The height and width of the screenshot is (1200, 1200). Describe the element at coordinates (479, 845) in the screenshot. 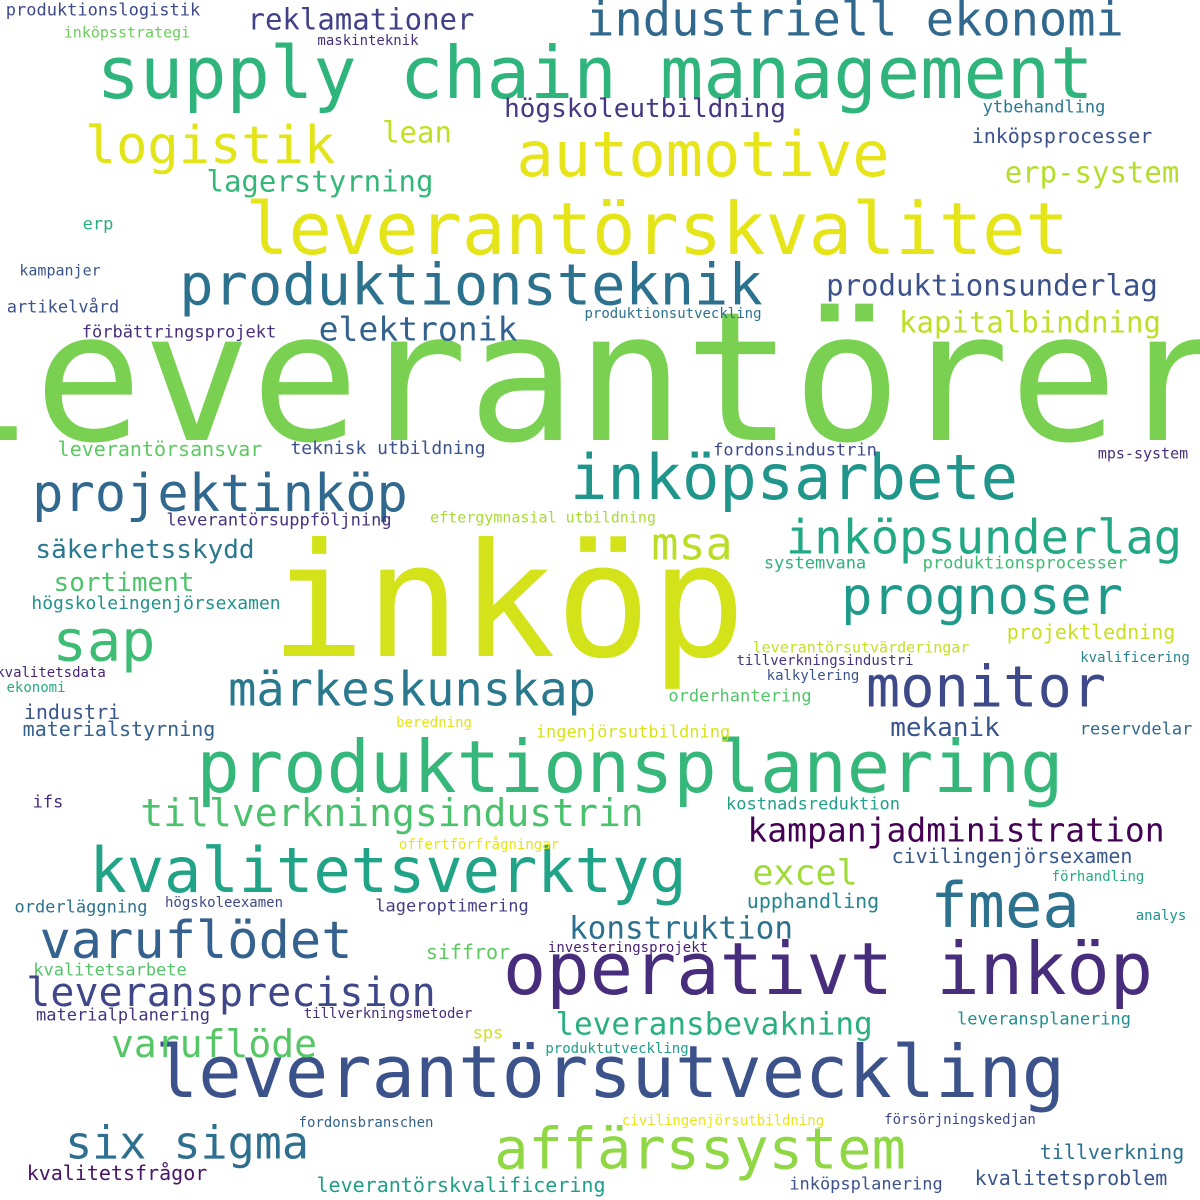

I see `word-offertforfragningar: offertförfrågningar` at that location.